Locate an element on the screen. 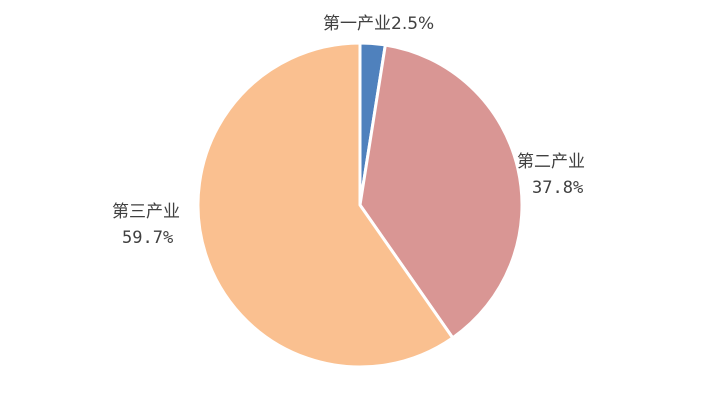 Image resolution: width=720 pixels, height=412 pixels. label-secondary-industry-name: 第二产业 is located at coordinates (551, 162).